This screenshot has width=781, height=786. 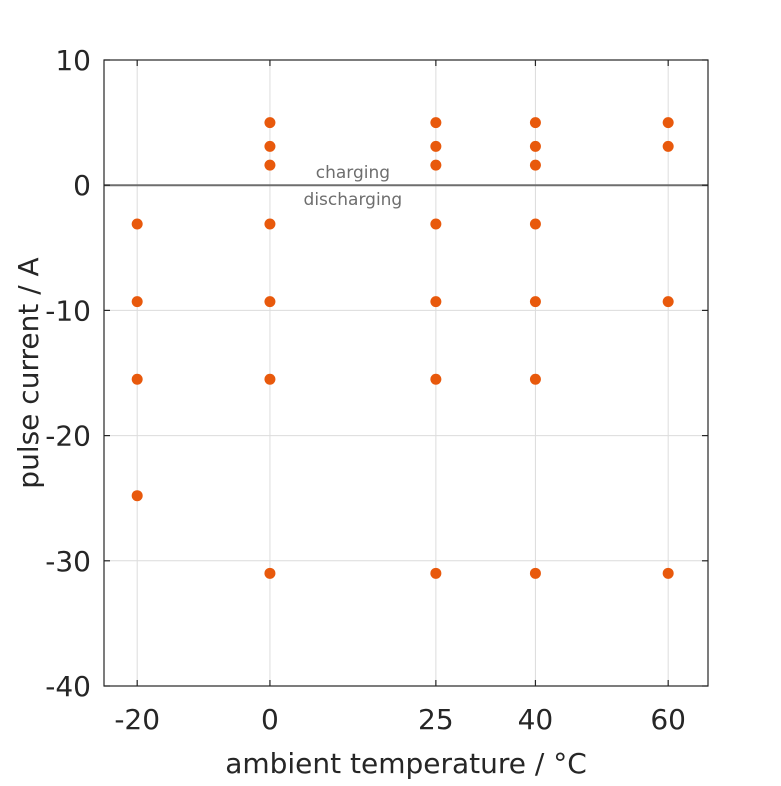 I want to click on x-axis-label: ambient temperature / °C, so click(x=406, y=763).